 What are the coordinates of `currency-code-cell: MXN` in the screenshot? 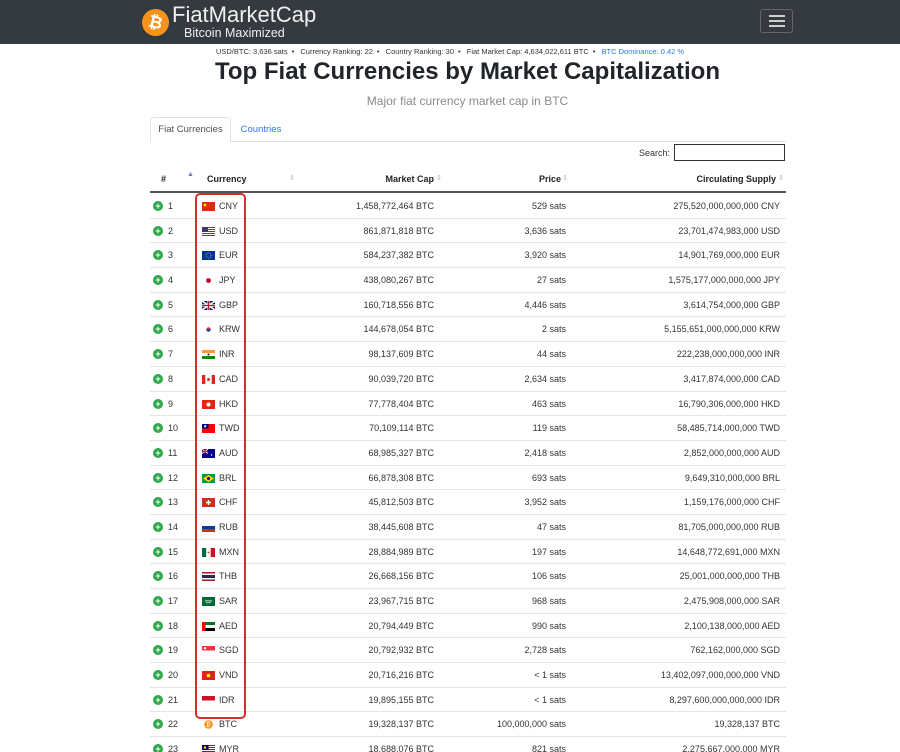 It's located at (229, 551).